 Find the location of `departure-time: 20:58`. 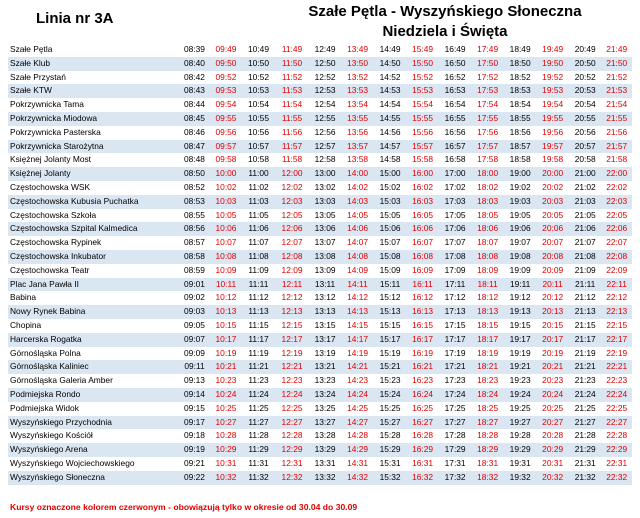

departure-time: 20:58 is located at coordinates (585, 160).